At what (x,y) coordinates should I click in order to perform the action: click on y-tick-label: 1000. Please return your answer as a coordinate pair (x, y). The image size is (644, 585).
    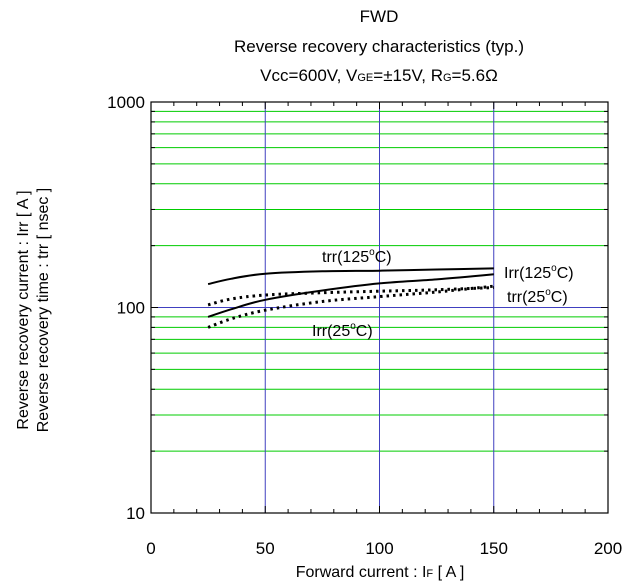
    Looking at the image, I should click on (126, 102).